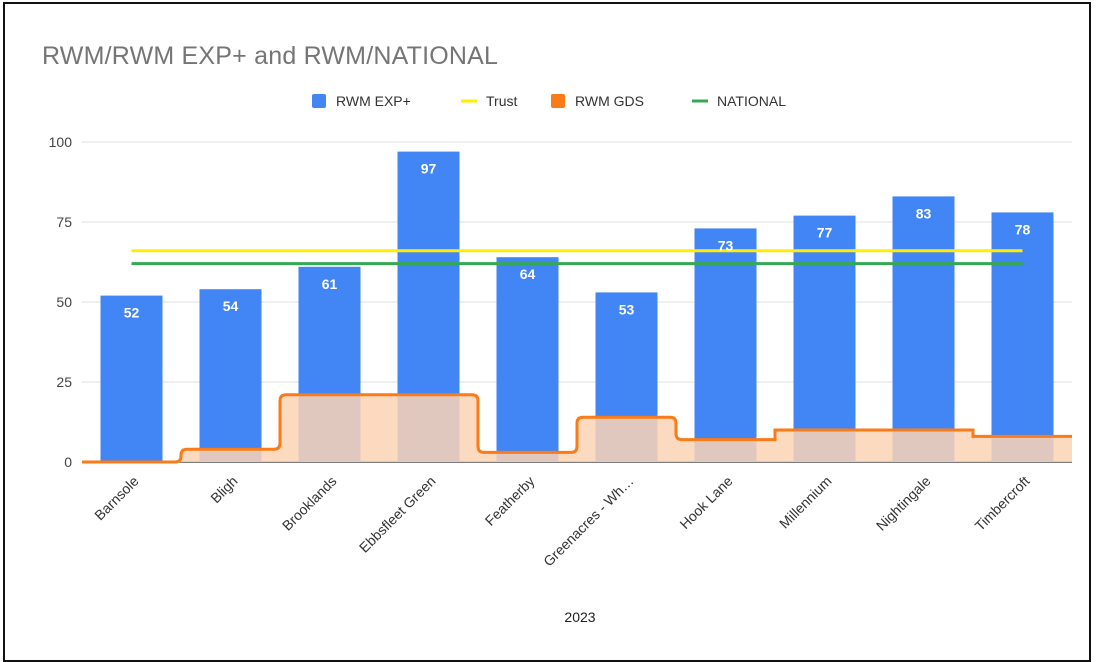 The width and height of the screenshot is (1098, 662). What do you see at coordinates (64, 302) in the screenshot?
I see `y-tick-label: 50` at bounding box center [64, 302].